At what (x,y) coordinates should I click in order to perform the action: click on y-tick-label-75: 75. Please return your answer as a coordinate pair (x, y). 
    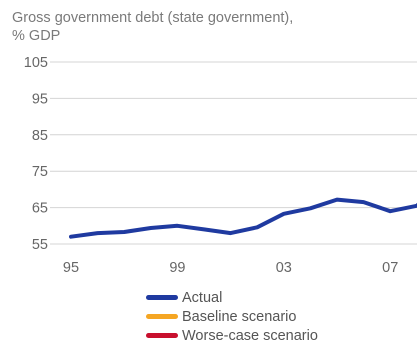
    Looking at the image, I should click on (40, 172).